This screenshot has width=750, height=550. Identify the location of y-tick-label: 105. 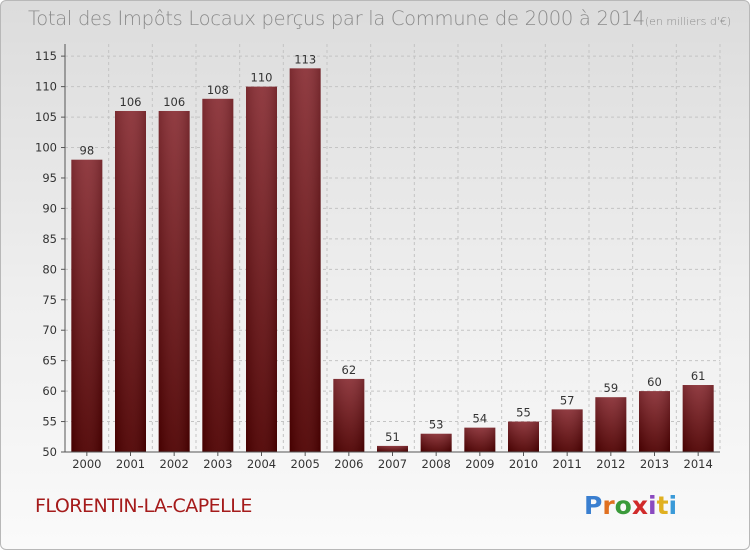
(46, 117).